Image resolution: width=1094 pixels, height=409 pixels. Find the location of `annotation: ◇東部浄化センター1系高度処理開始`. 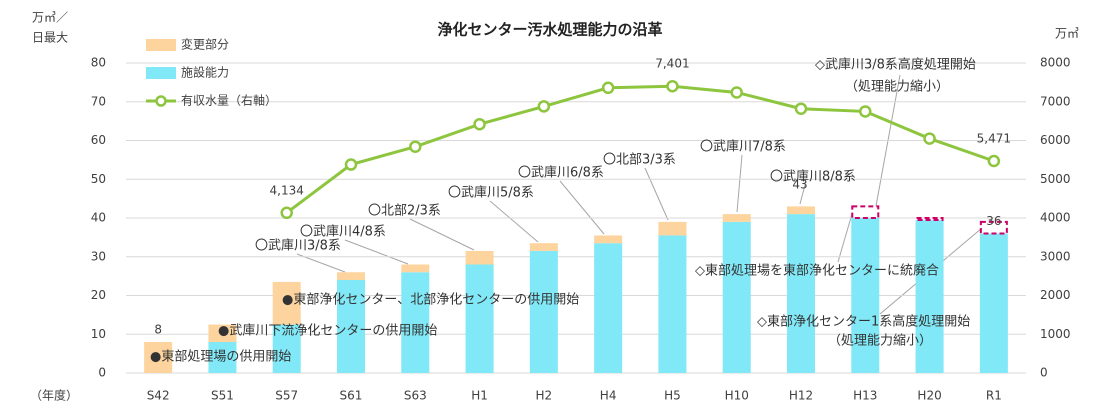

annotation: ◇東部浄化センター1系高度処理開始 is located at coordinates (863, 322).